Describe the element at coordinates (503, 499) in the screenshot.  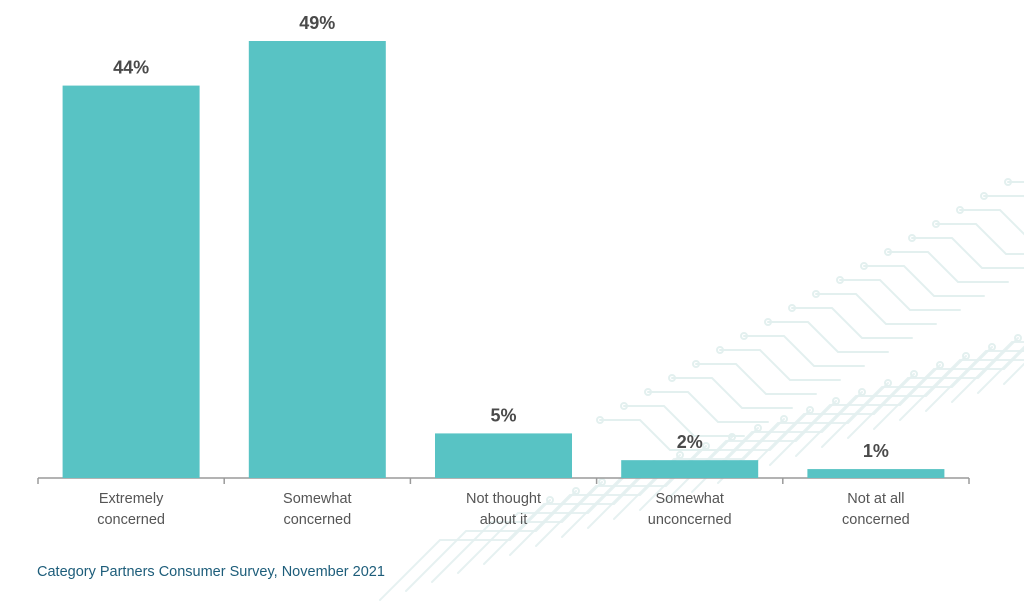
I see `x-tick-label: Not thought` at that location.